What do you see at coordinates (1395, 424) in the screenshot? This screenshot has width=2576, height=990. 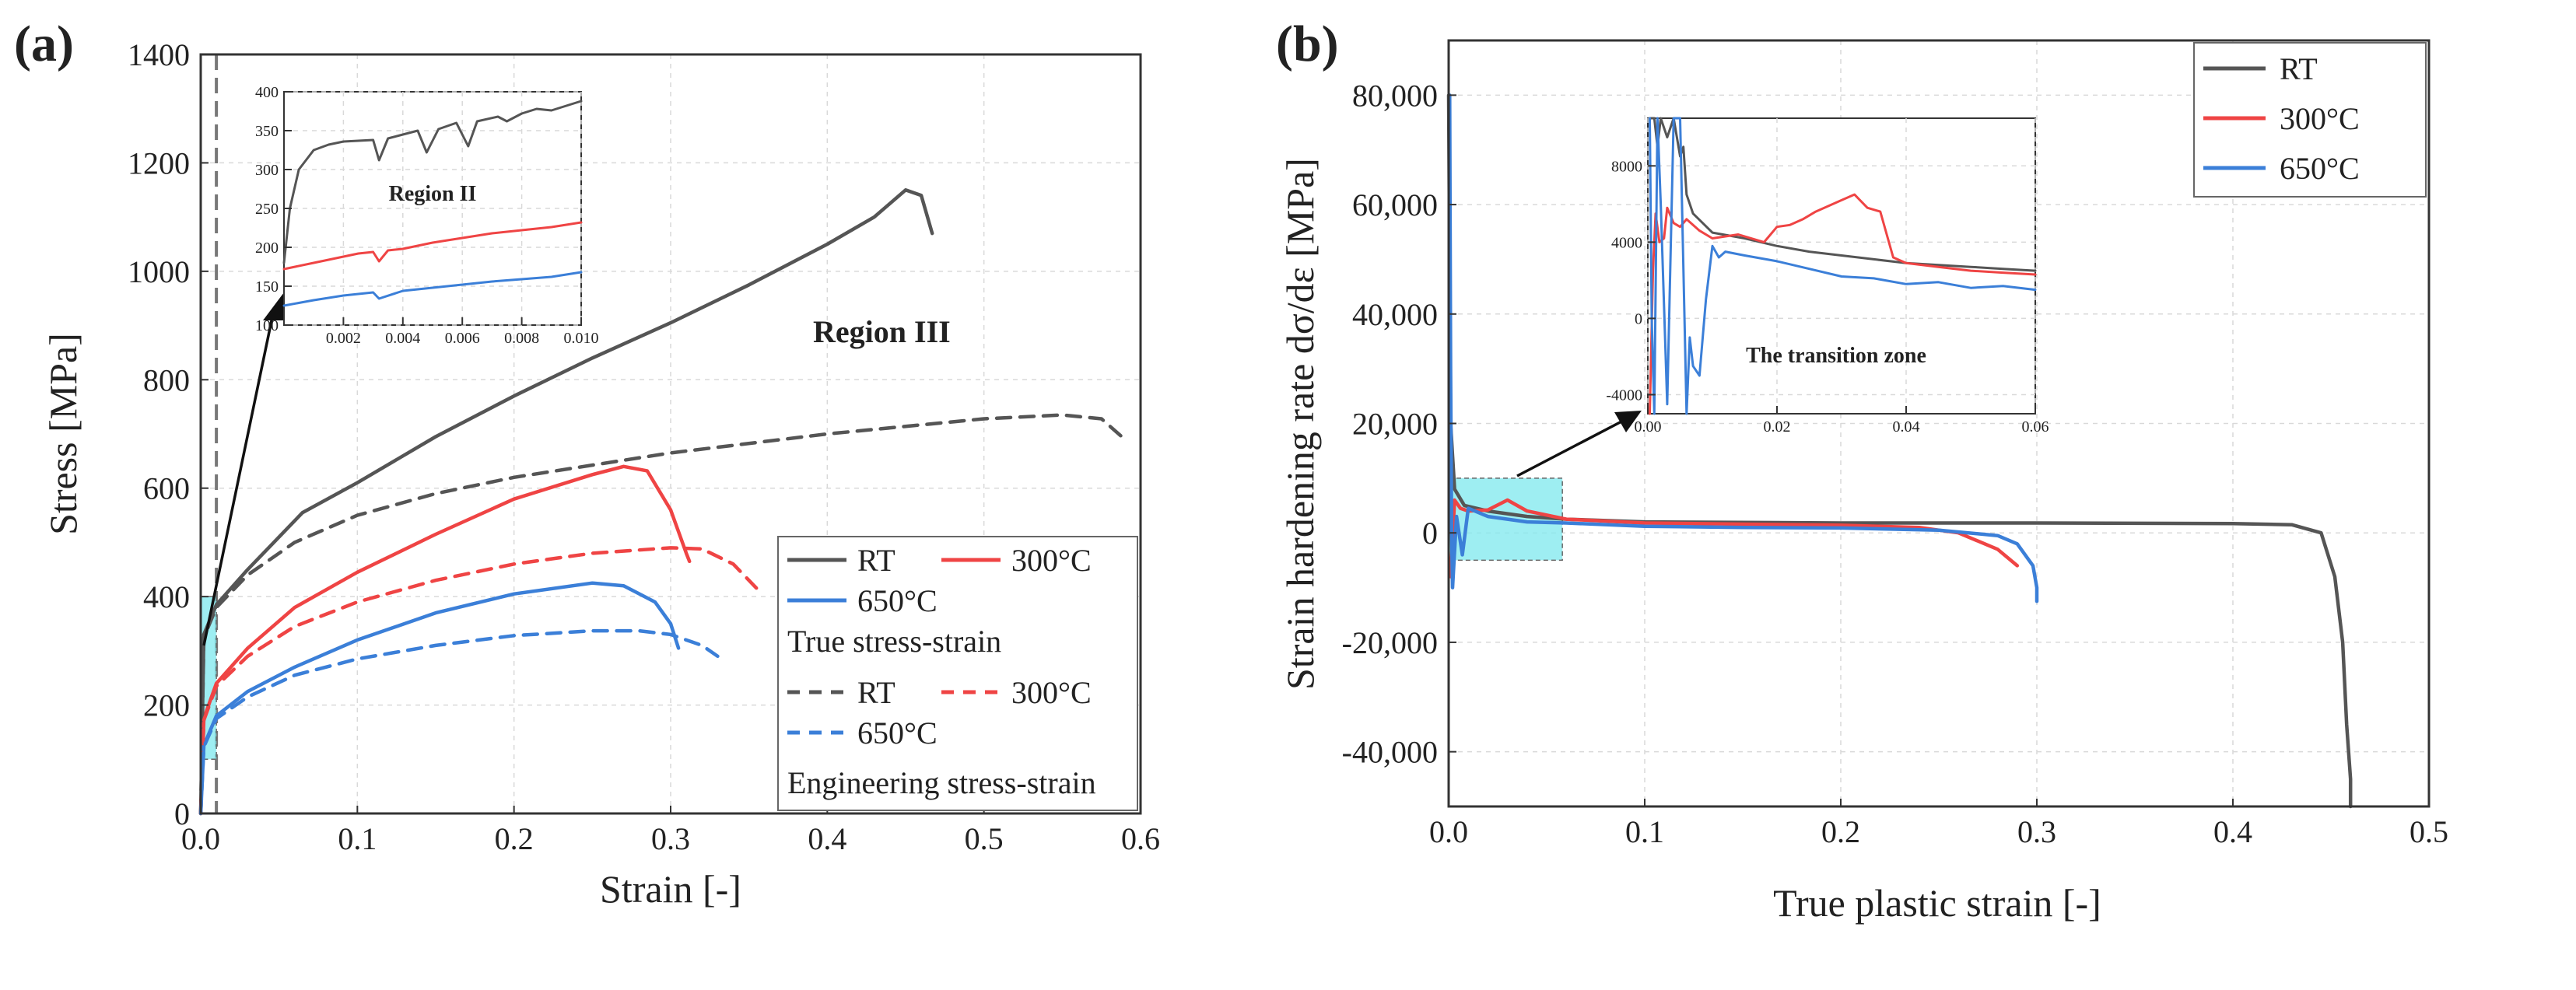 I see `panel-b-y-tick-label: 20,000` at bounding box center [1395, 424].